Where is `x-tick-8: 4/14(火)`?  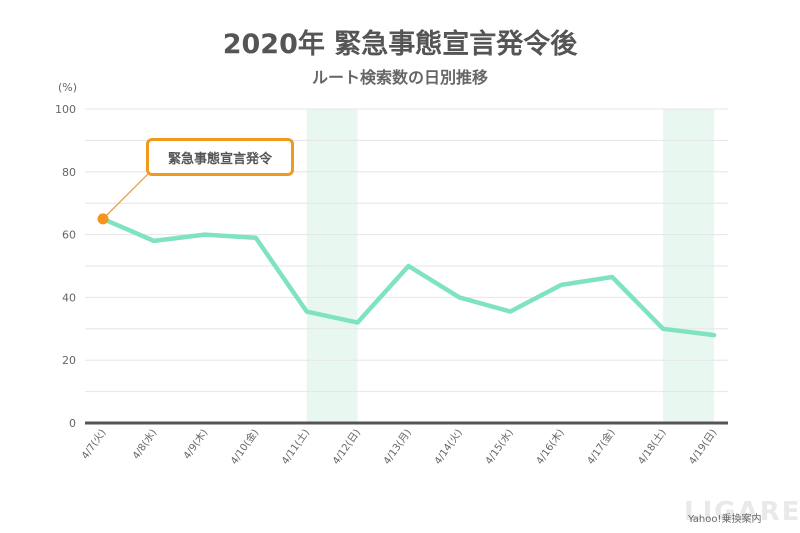 x-tick-8: 4/14(火) is located at coordinates (448, 447).